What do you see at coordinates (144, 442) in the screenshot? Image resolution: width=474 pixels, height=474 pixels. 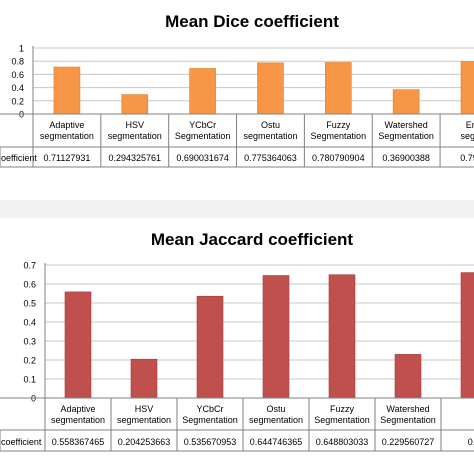 I see `jaccard-value-label: 0.204253663` at bounding box center [144, 442].